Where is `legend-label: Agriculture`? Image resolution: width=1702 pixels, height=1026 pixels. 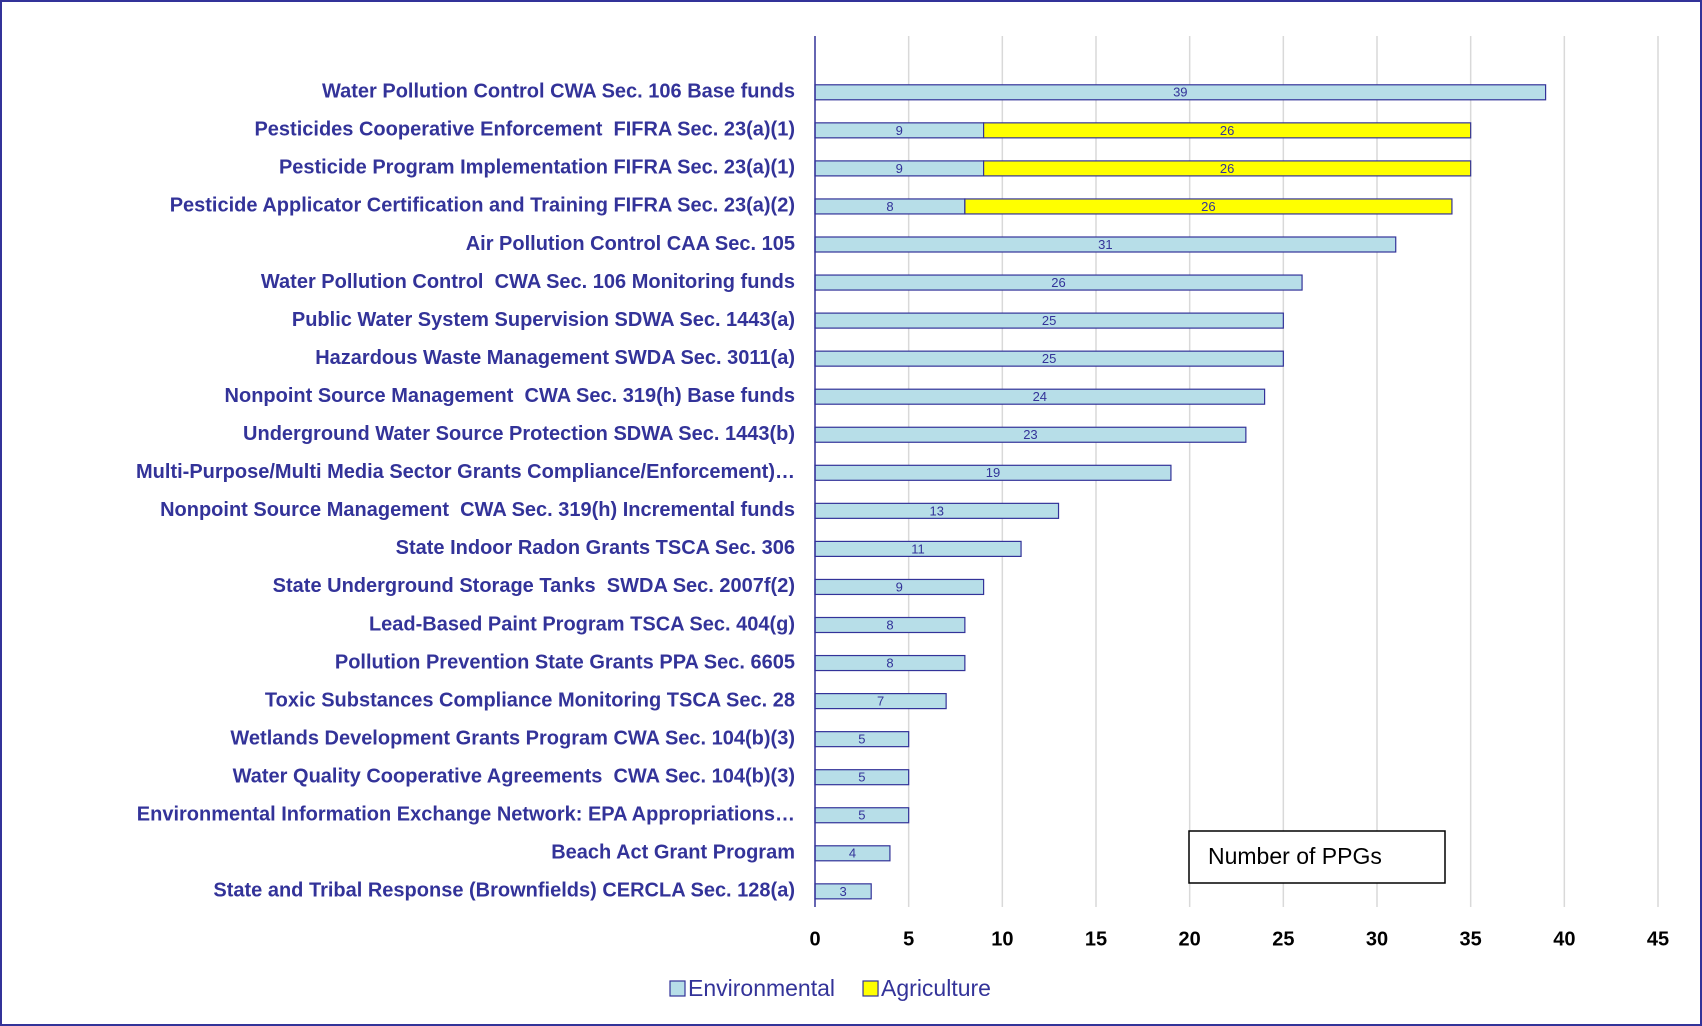 legend-label: Agriculture is located at coordinates (936, 988).